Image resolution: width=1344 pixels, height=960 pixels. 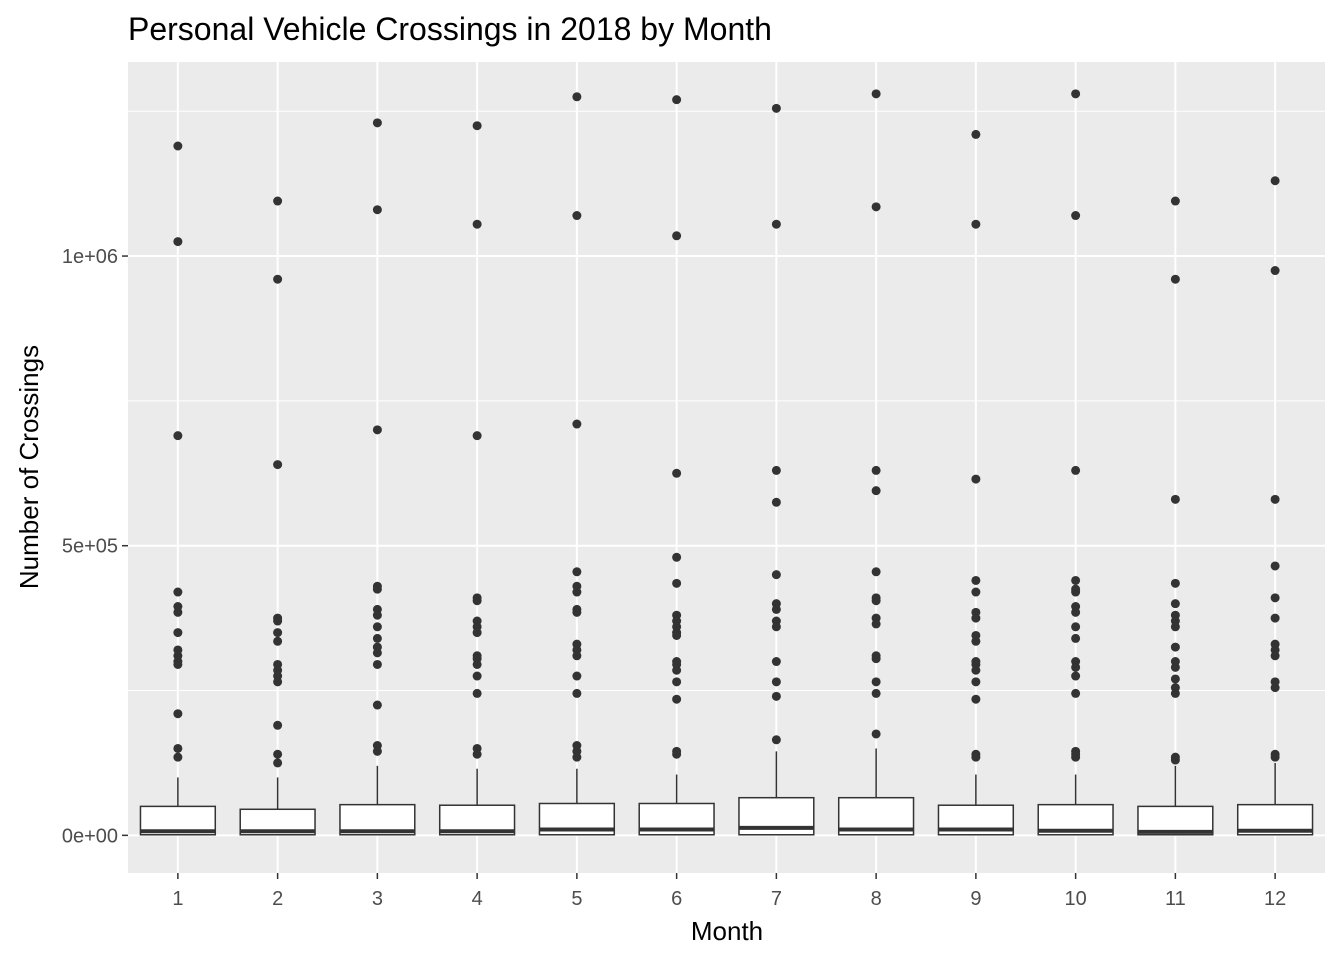 What do you see at coordinates (477, 899) in the screenshot?
I see `x-tick-label: 4` at bounding box center [477, 899].